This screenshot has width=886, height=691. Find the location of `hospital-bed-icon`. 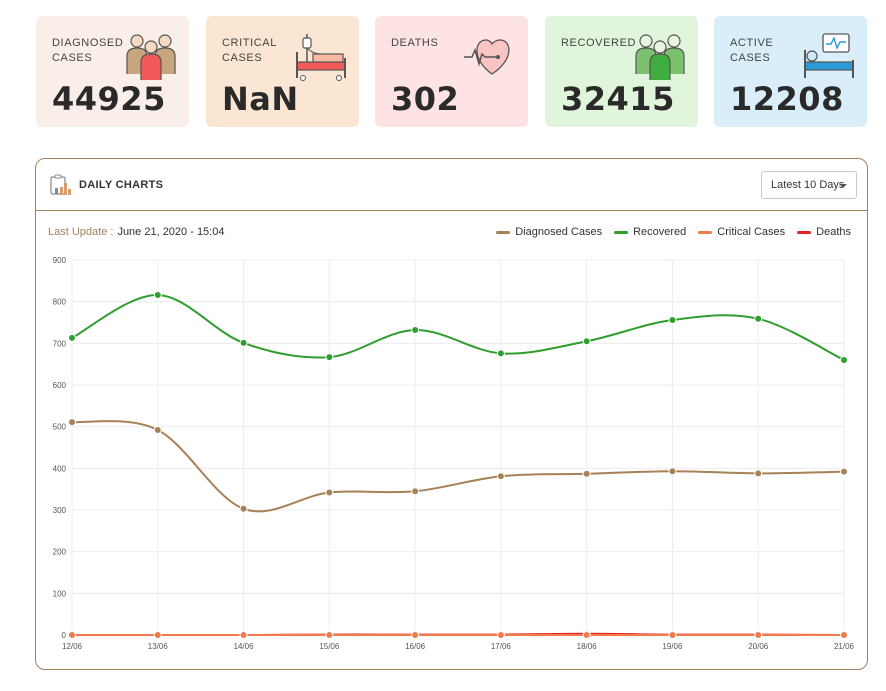

hospital-bed-icon is located at coordinates (321, 57).